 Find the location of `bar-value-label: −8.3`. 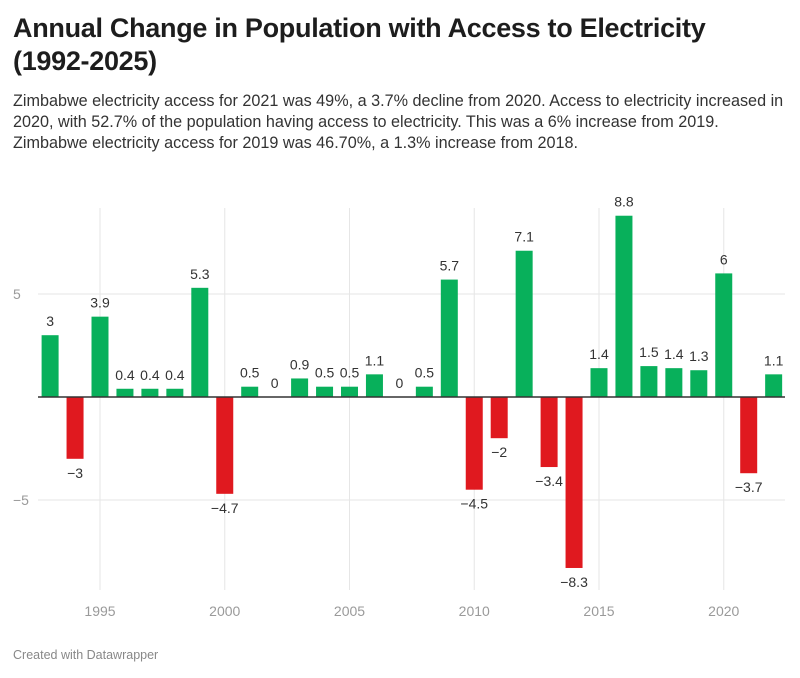

bar-value-label: −8.3 is located at coordinates (574, 582).